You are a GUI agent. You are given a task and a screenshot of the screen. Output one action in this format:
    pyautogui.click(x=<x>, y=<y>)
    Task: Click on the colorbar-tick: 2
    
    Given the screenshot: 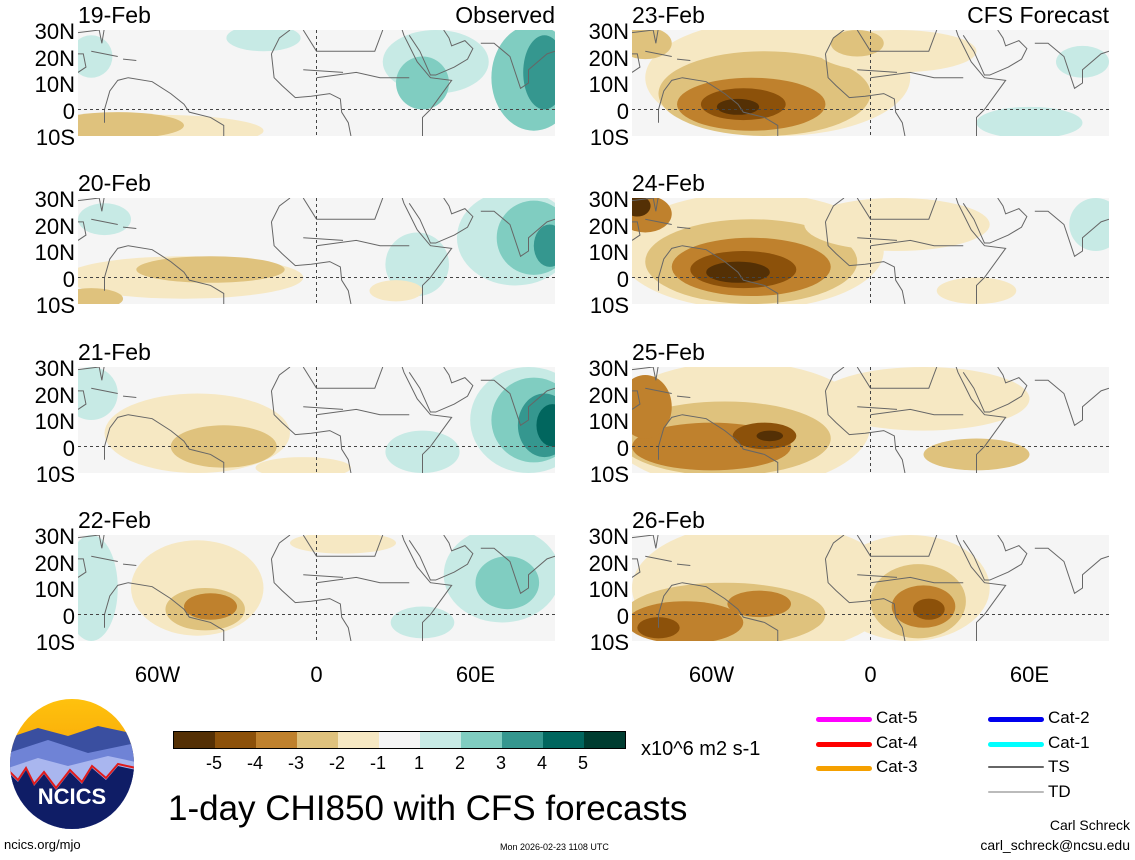 What is the action you would take?
    pyautogui.click(x=459, y=763)
    